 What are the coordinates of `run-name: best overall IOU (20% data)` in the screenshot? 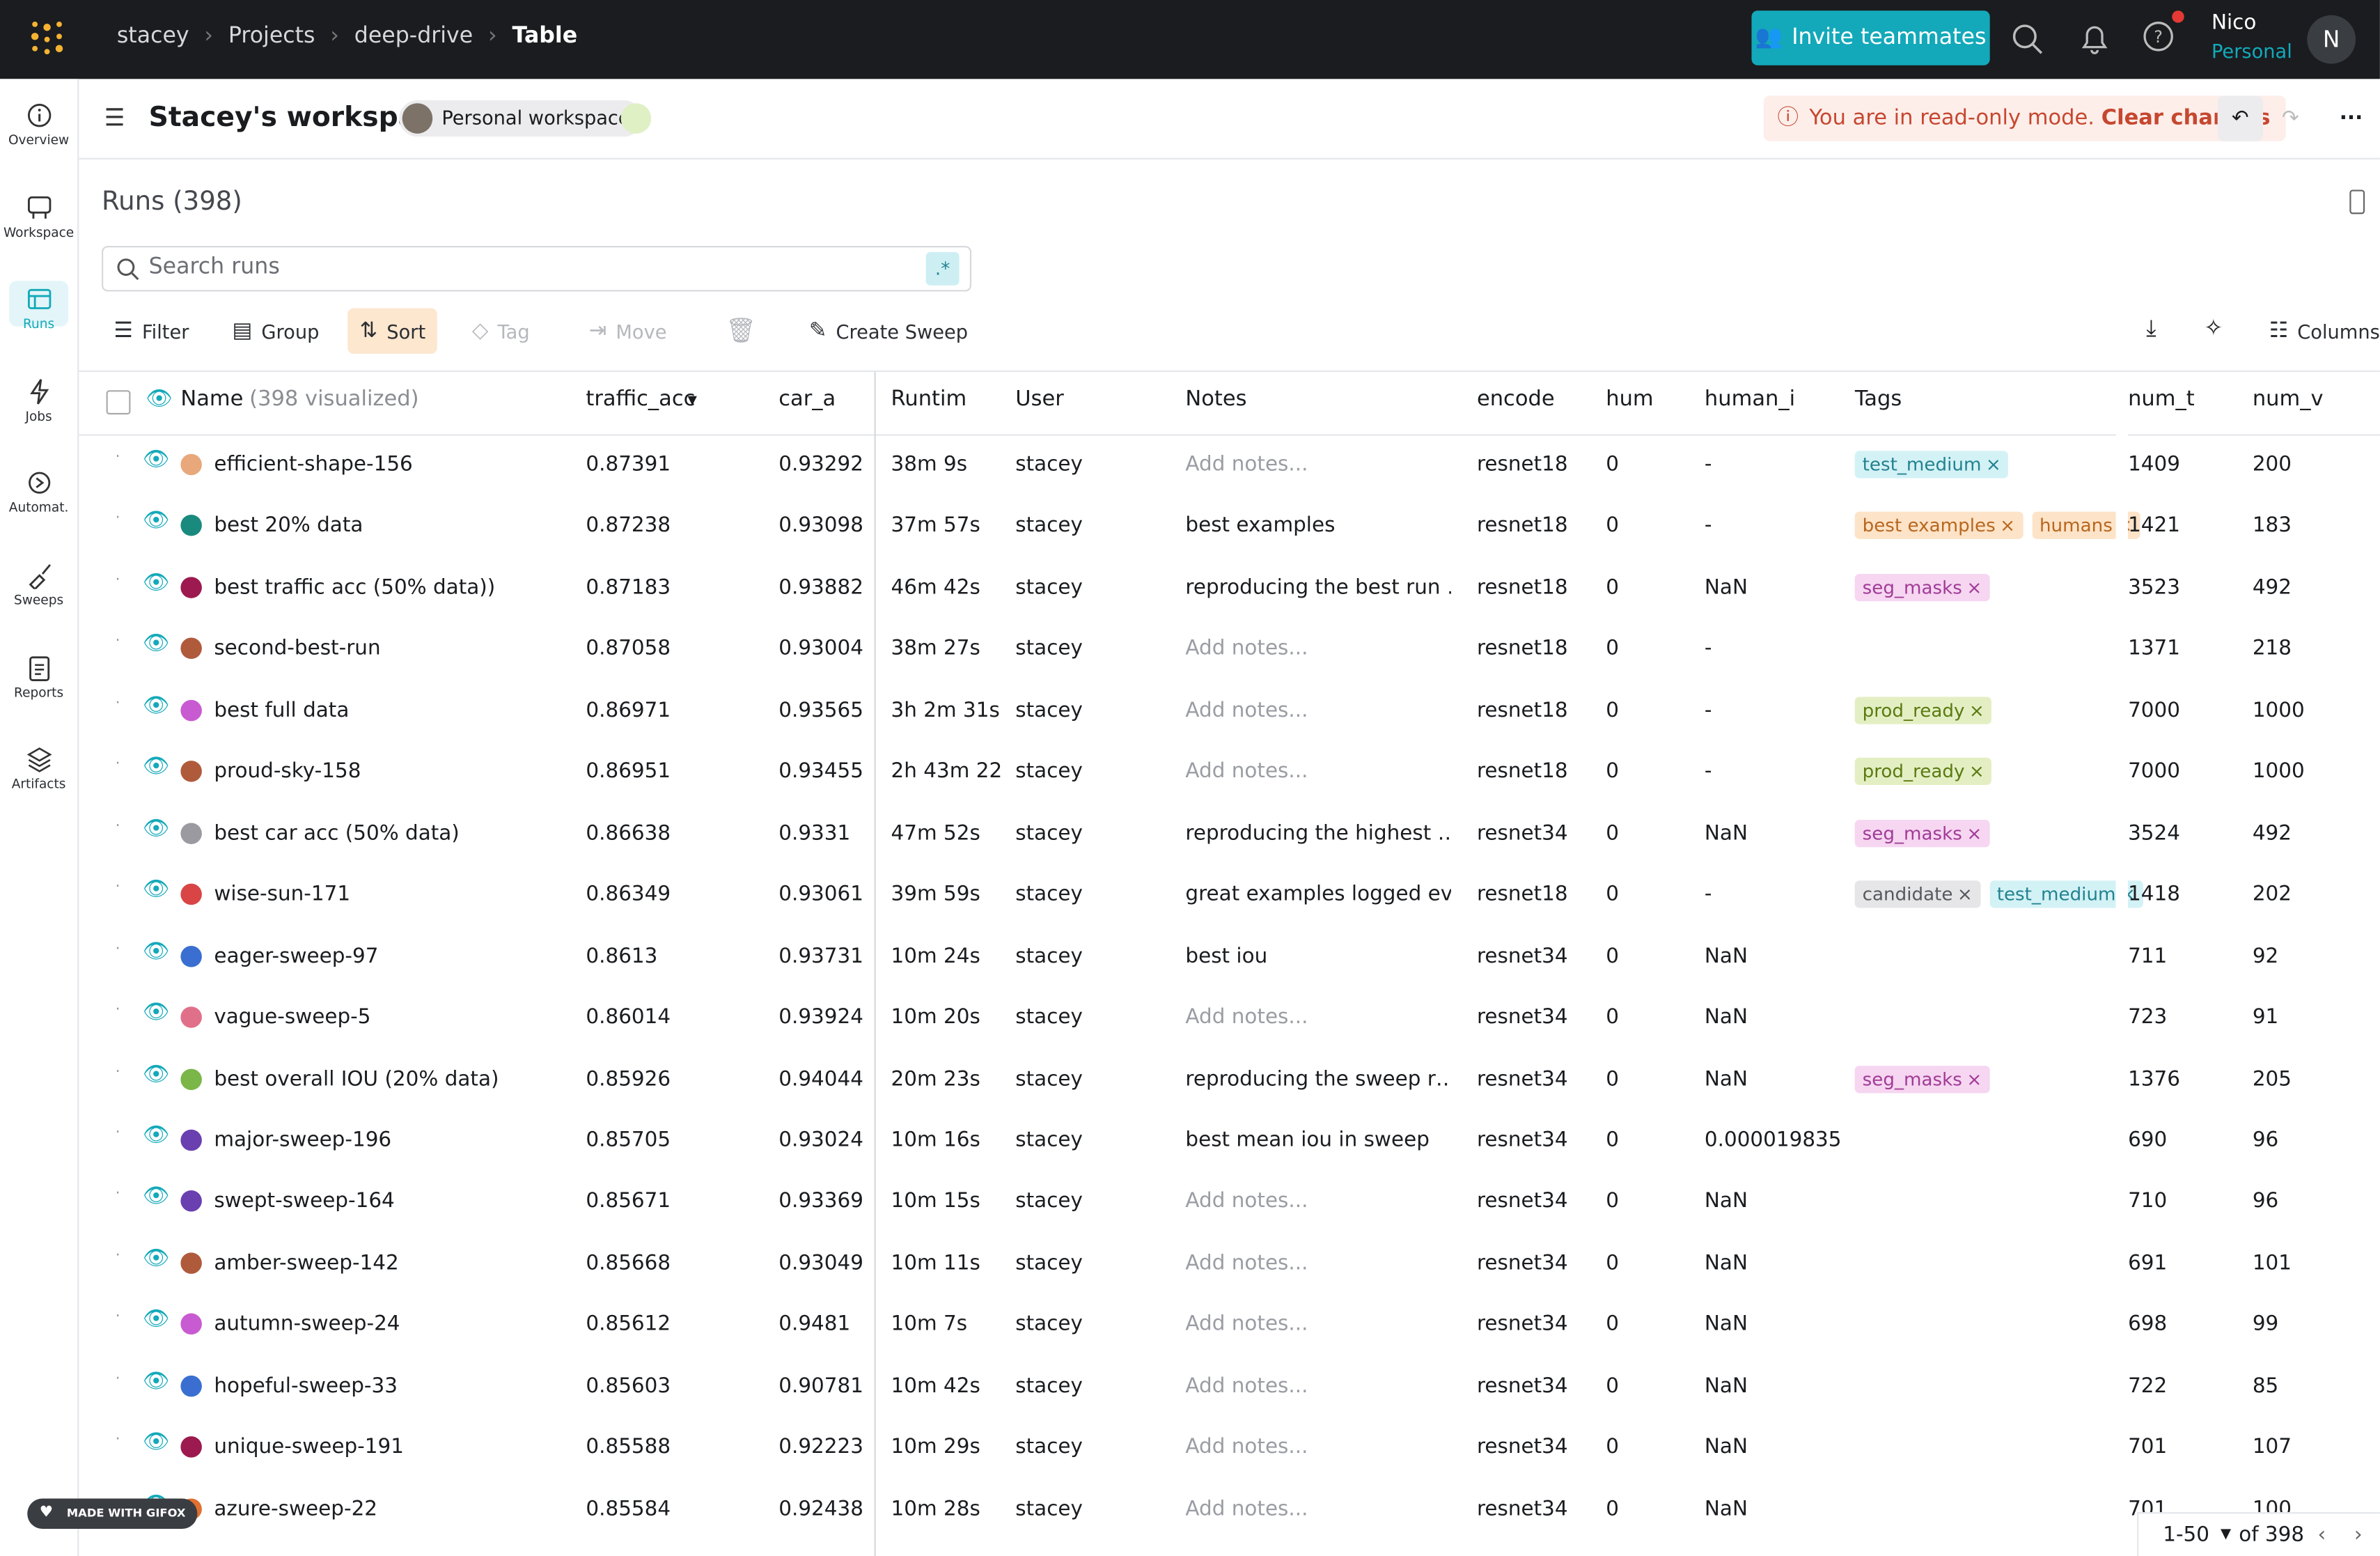 It's located at (396, 1079).